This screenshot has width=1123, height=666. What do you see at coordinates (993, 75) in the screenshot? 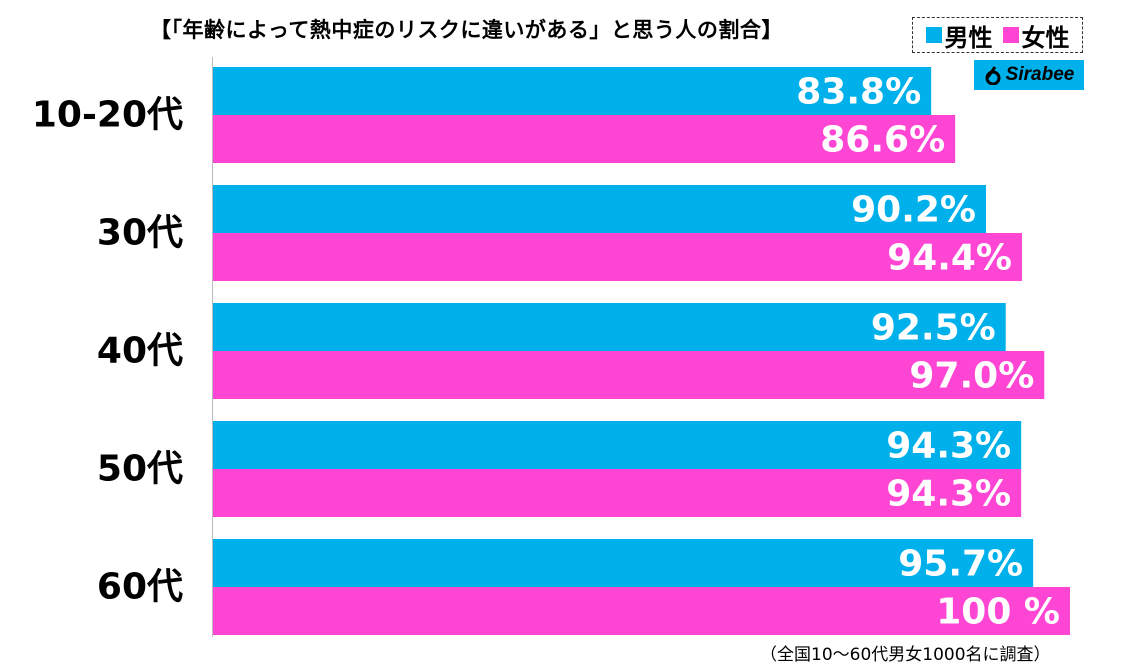
I see `brand-mark-icon` at bounding box center [993, 75].